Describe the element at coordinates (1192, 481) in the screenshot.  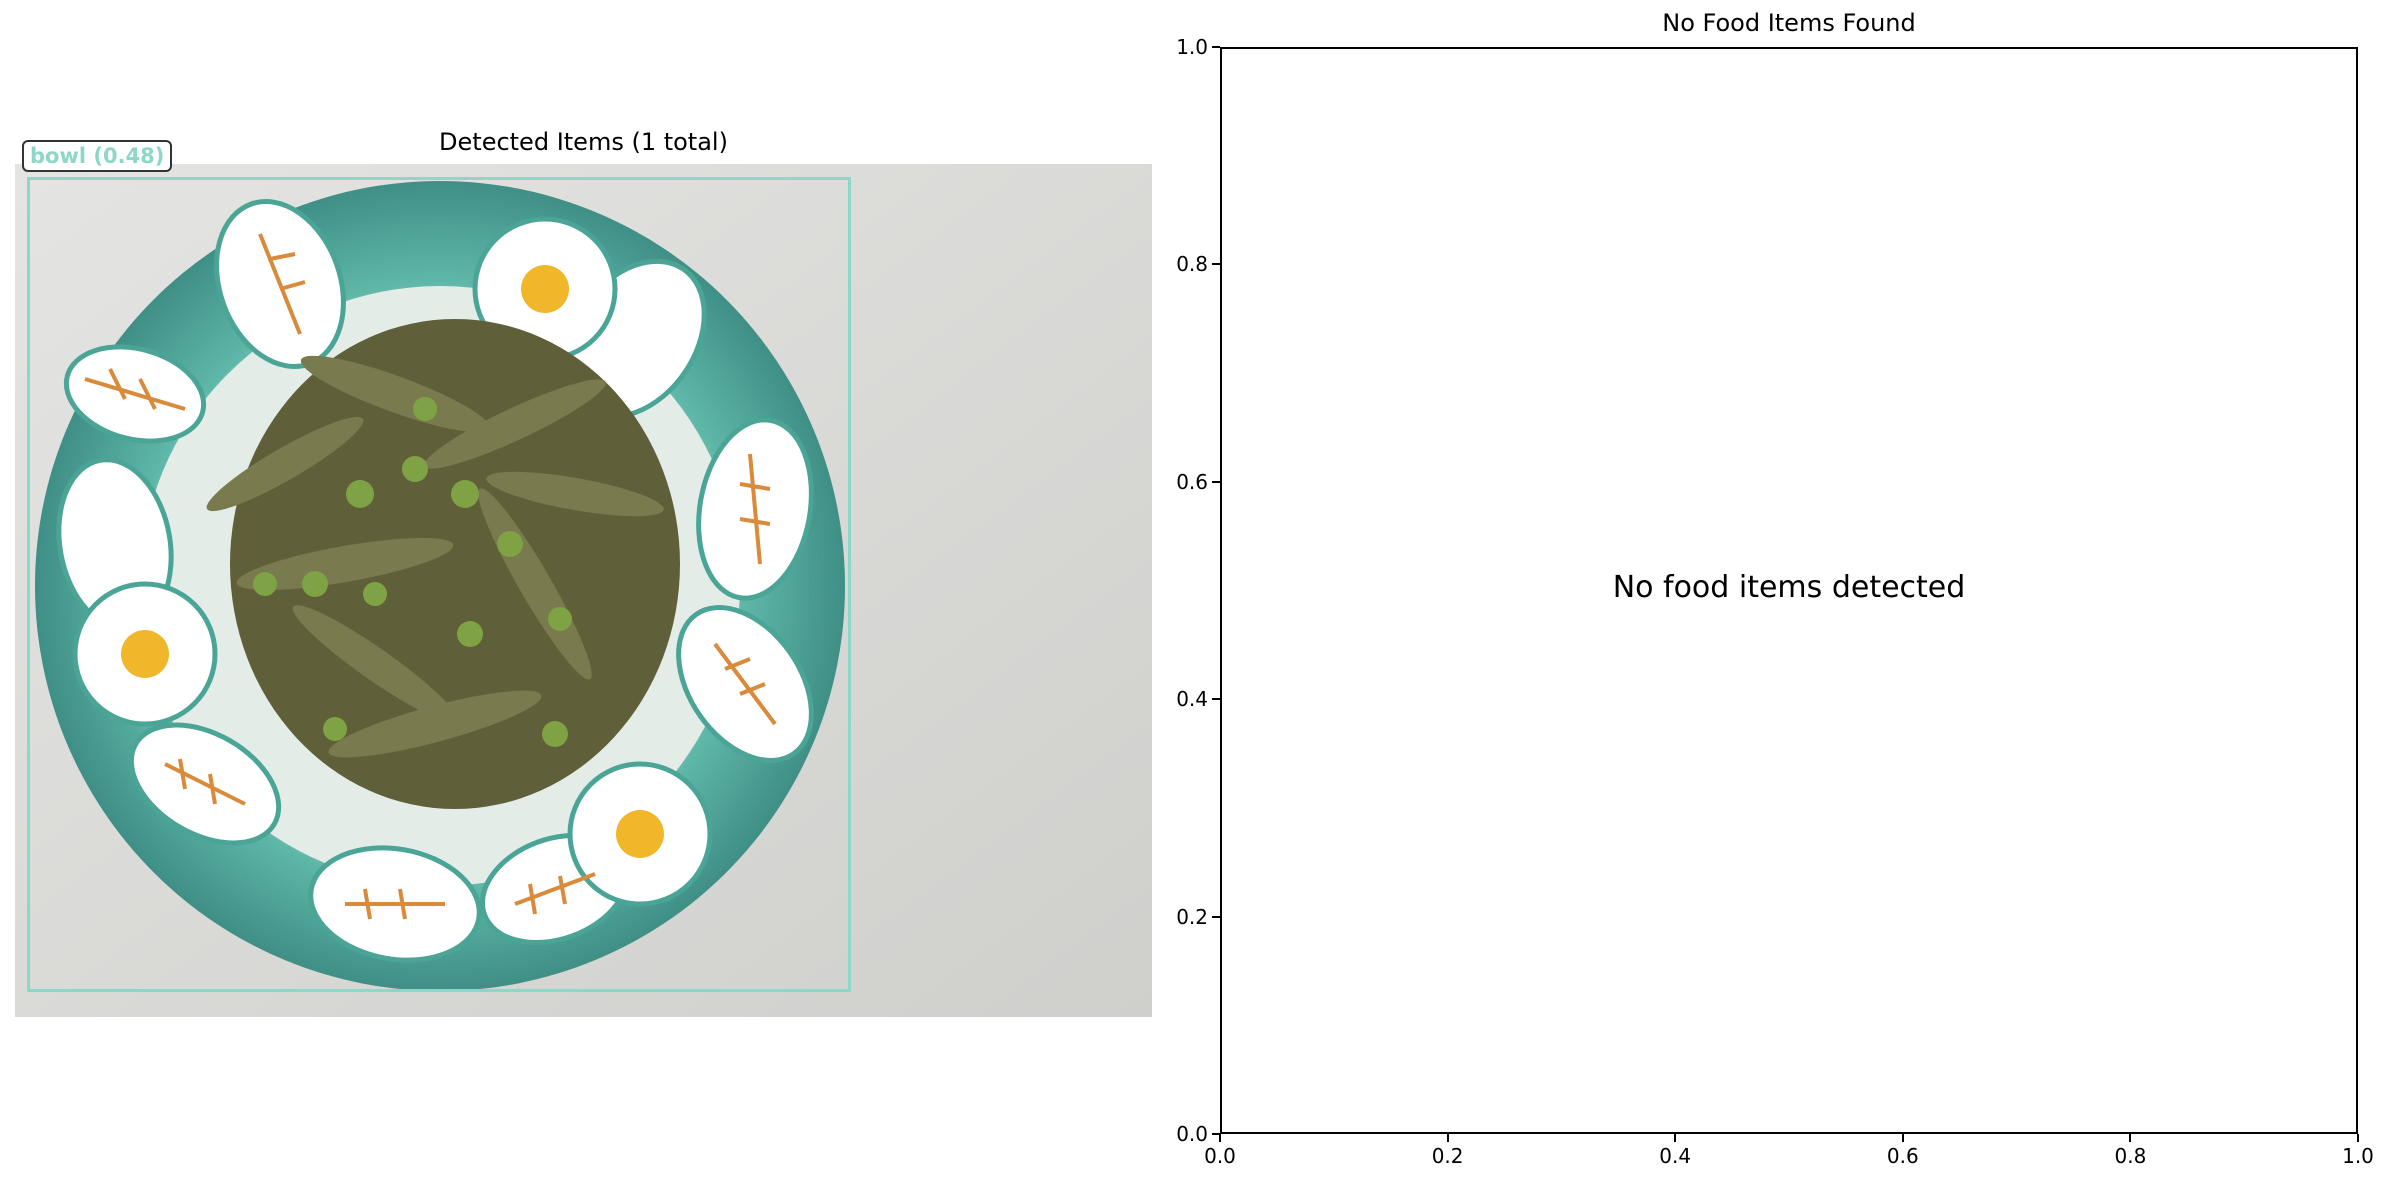
I see `y-tick-label: 0.6` at that location.